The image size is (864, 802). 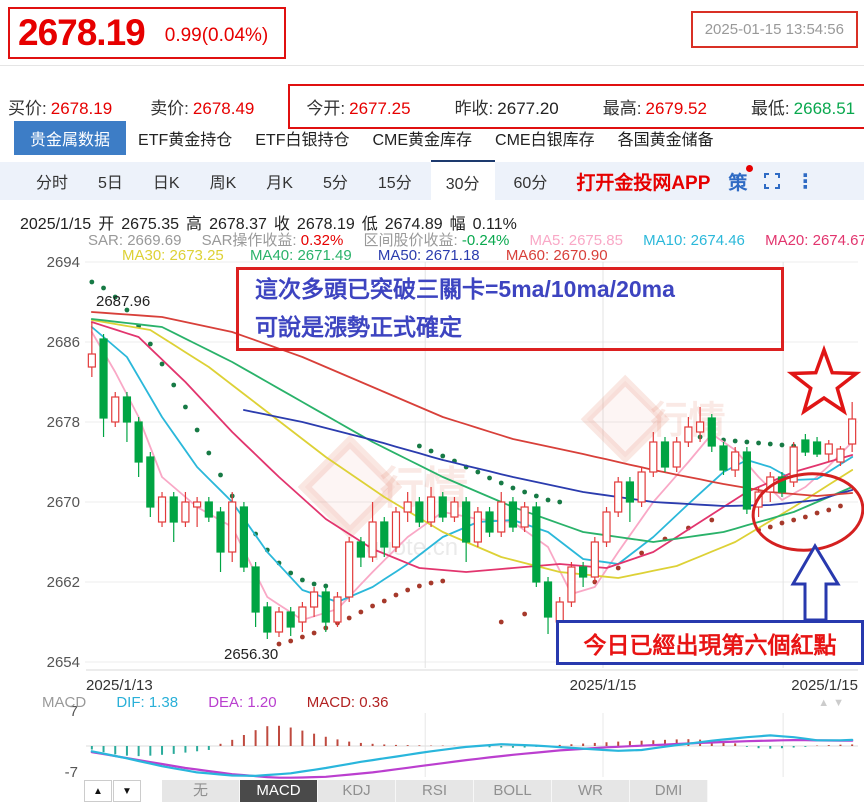 What do you see at coordinates (357, 791) in the screenshot?
I see `indicator-tab-kdj: KDJ` at bounding box center [357, 791].